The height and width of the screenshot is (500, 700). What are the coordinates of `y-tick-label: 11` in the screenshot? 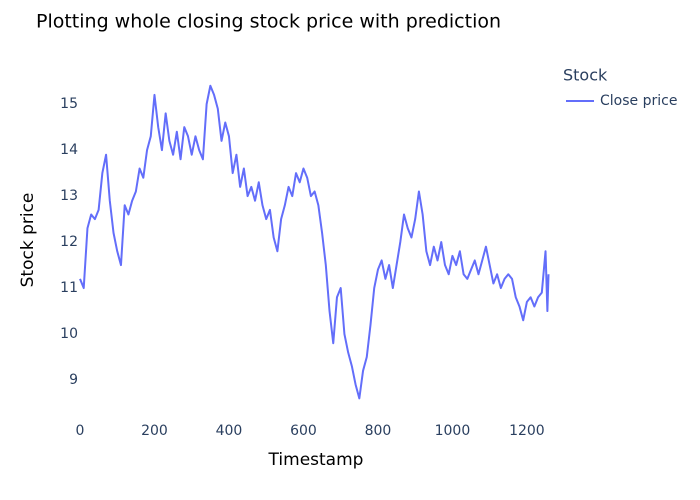 It's located at (69, 288).